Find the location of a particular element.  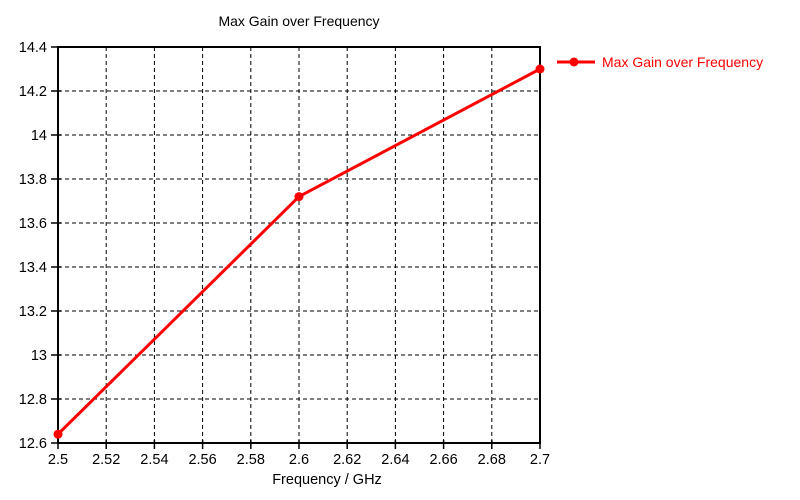

y-tick-label: 14.4 is located at coordinates (33, 48).